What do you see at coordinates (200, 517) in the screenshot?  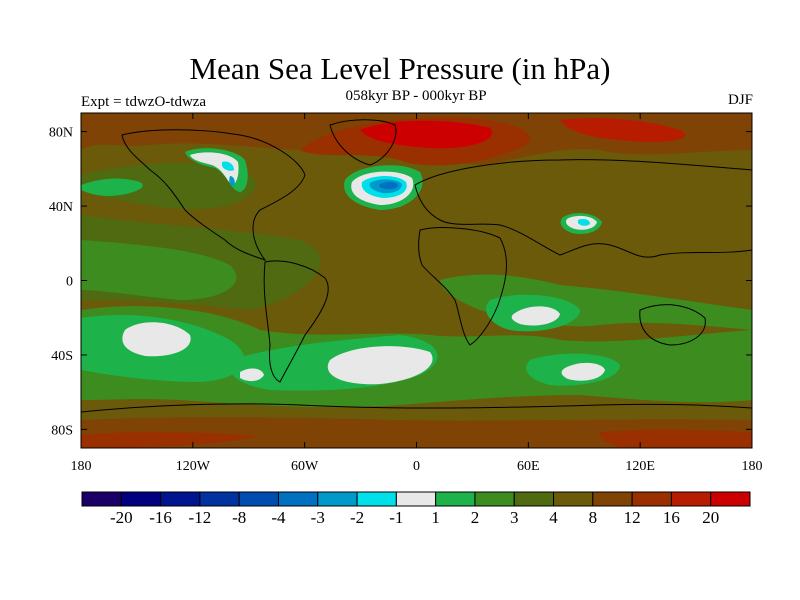 I see `colorbar-label: -12` at bounding box center [200, 517].